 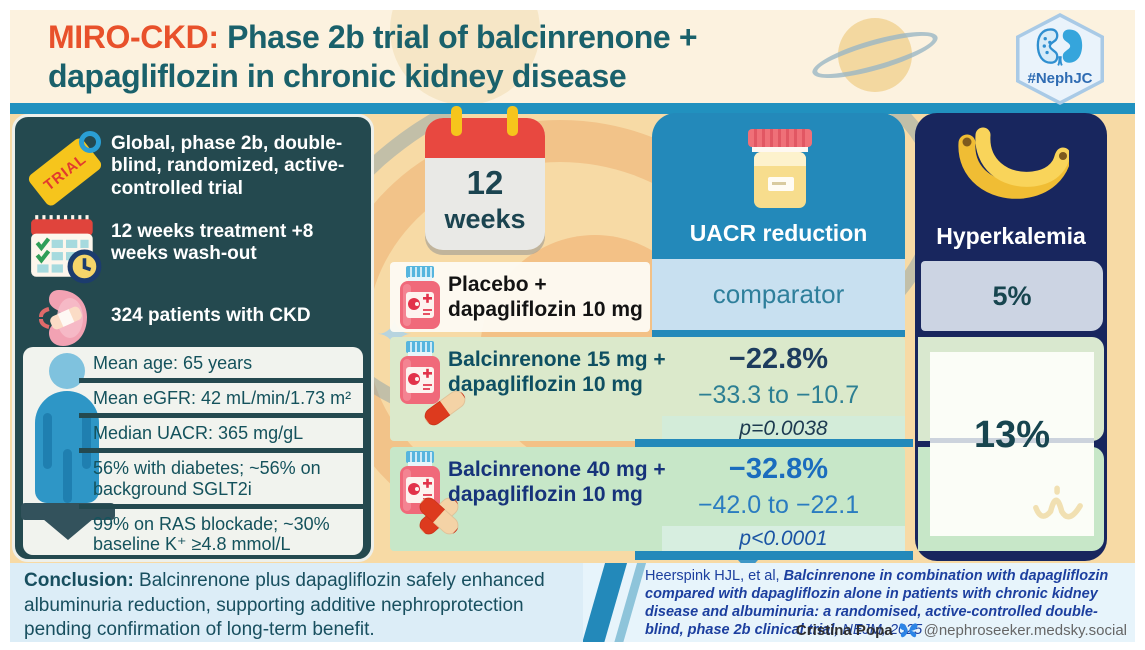 What do you see at coordinates (1012, 435) in the screenshot?
I see `hyperkalemia-combined-value: 13%` at bounding box center [1012, 435].